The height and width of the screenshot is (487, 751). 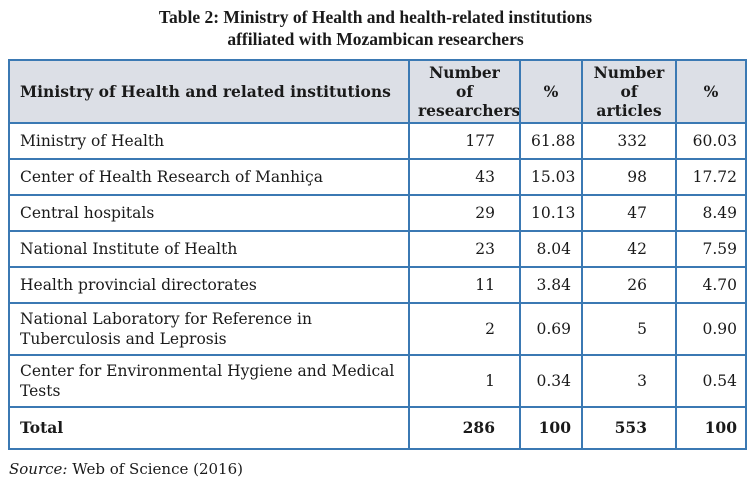 What do you see at coordinates (711, 213) in the screenshot?
I see `cell-articles-pct: 8.49` at bounding box center [711, 213].